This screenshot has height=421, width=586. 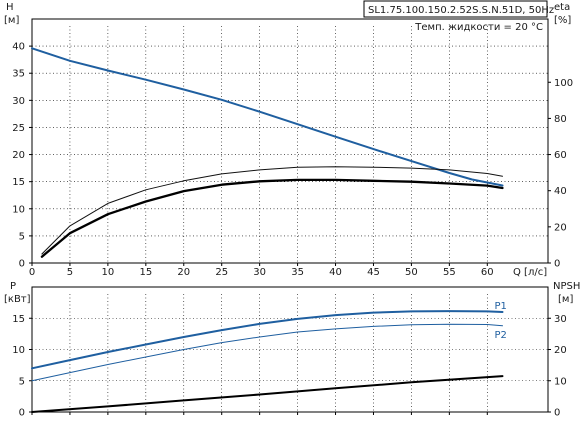 What do you see at coordinates (335, 272) in the screenshot?
I see `x-tick-label: 40` at bounding box center [335, 272].